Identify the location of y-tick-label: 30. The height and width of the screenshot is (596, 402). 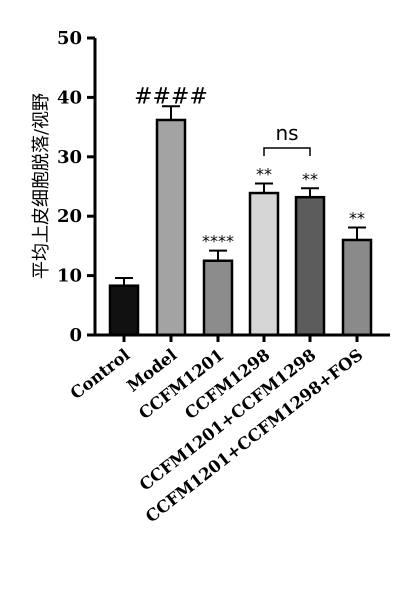
(69, 157).